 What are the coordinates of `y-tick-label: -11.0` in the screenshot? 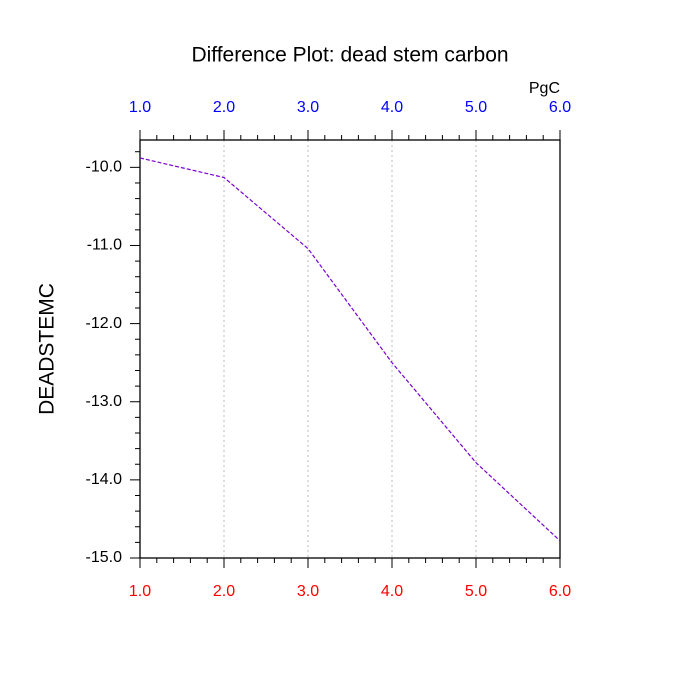 It's located at (104, 245).